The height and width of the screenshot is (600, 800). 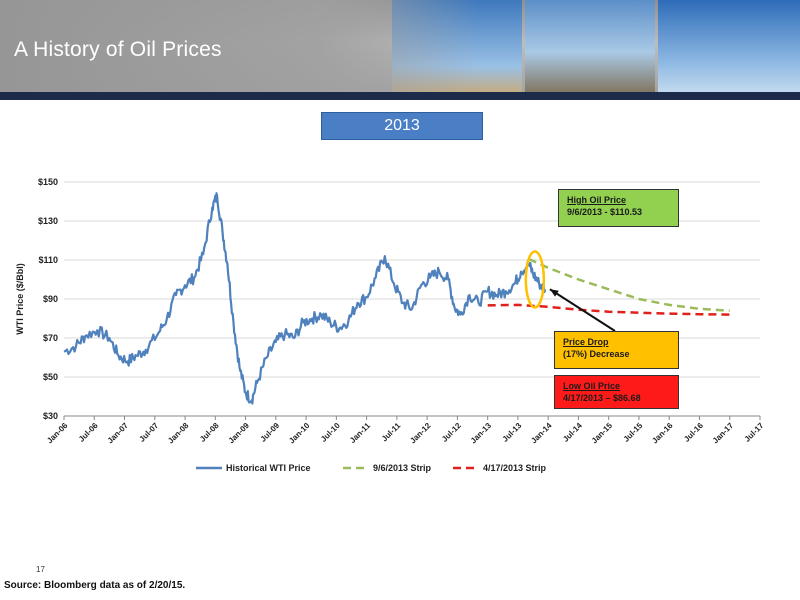 What do you see at coordinates (597, 200) in the screenshot?
I see `high-price-heading: High Oil Price` at bounding box center [597, 200].